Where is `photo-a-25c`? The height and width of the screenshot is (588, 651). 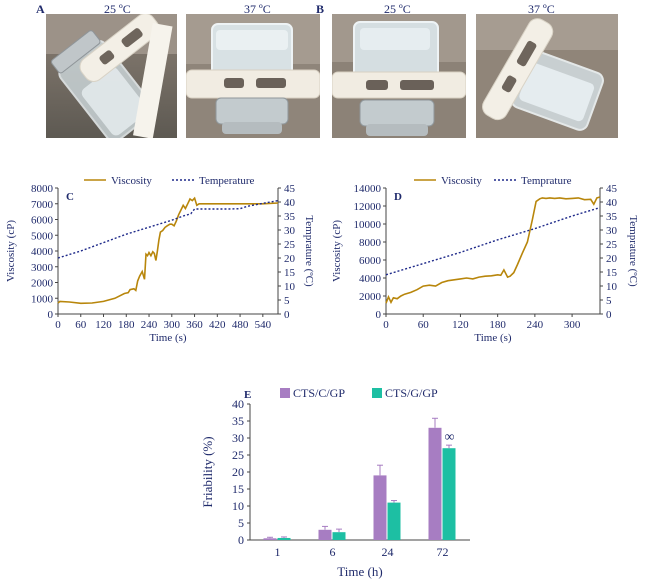
photo-a-25c is located at coordinates (111, 76).